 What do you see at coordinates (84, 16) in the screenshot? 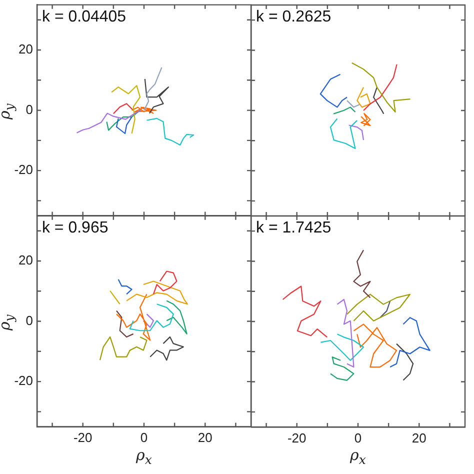
I see `annotation: k = 0.04405` at bounding box center [84, 16].